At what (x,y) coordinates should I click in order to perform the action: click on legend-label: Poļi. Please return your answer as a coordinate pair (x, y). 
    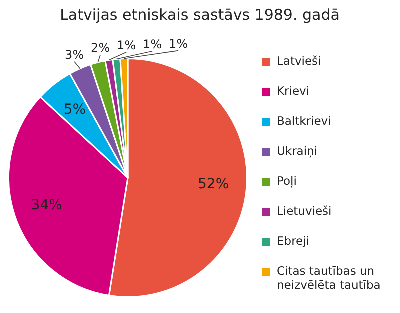
    Looking at the image, I should click on (287, 181).